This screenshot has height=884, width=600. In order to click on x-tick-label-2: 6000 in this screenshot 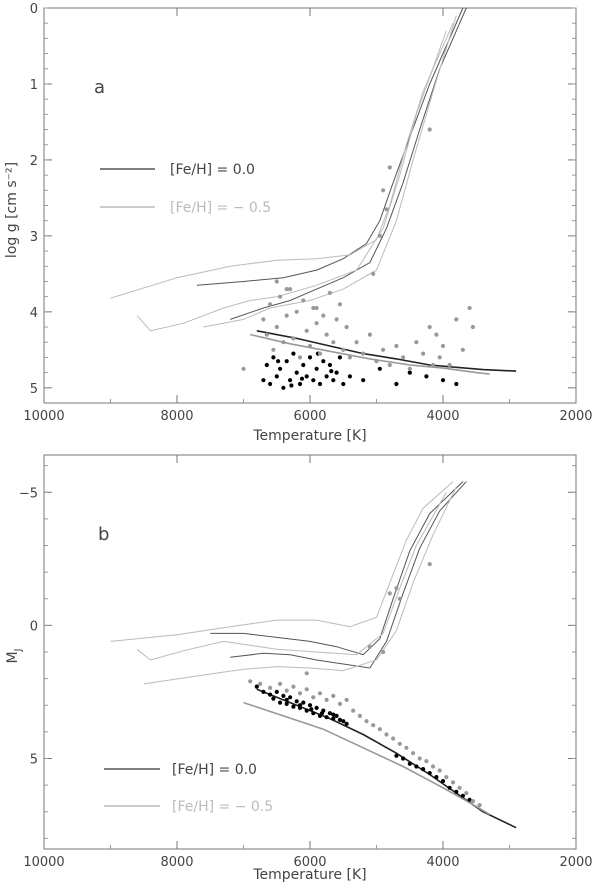, I will do `click(309, 862)`.